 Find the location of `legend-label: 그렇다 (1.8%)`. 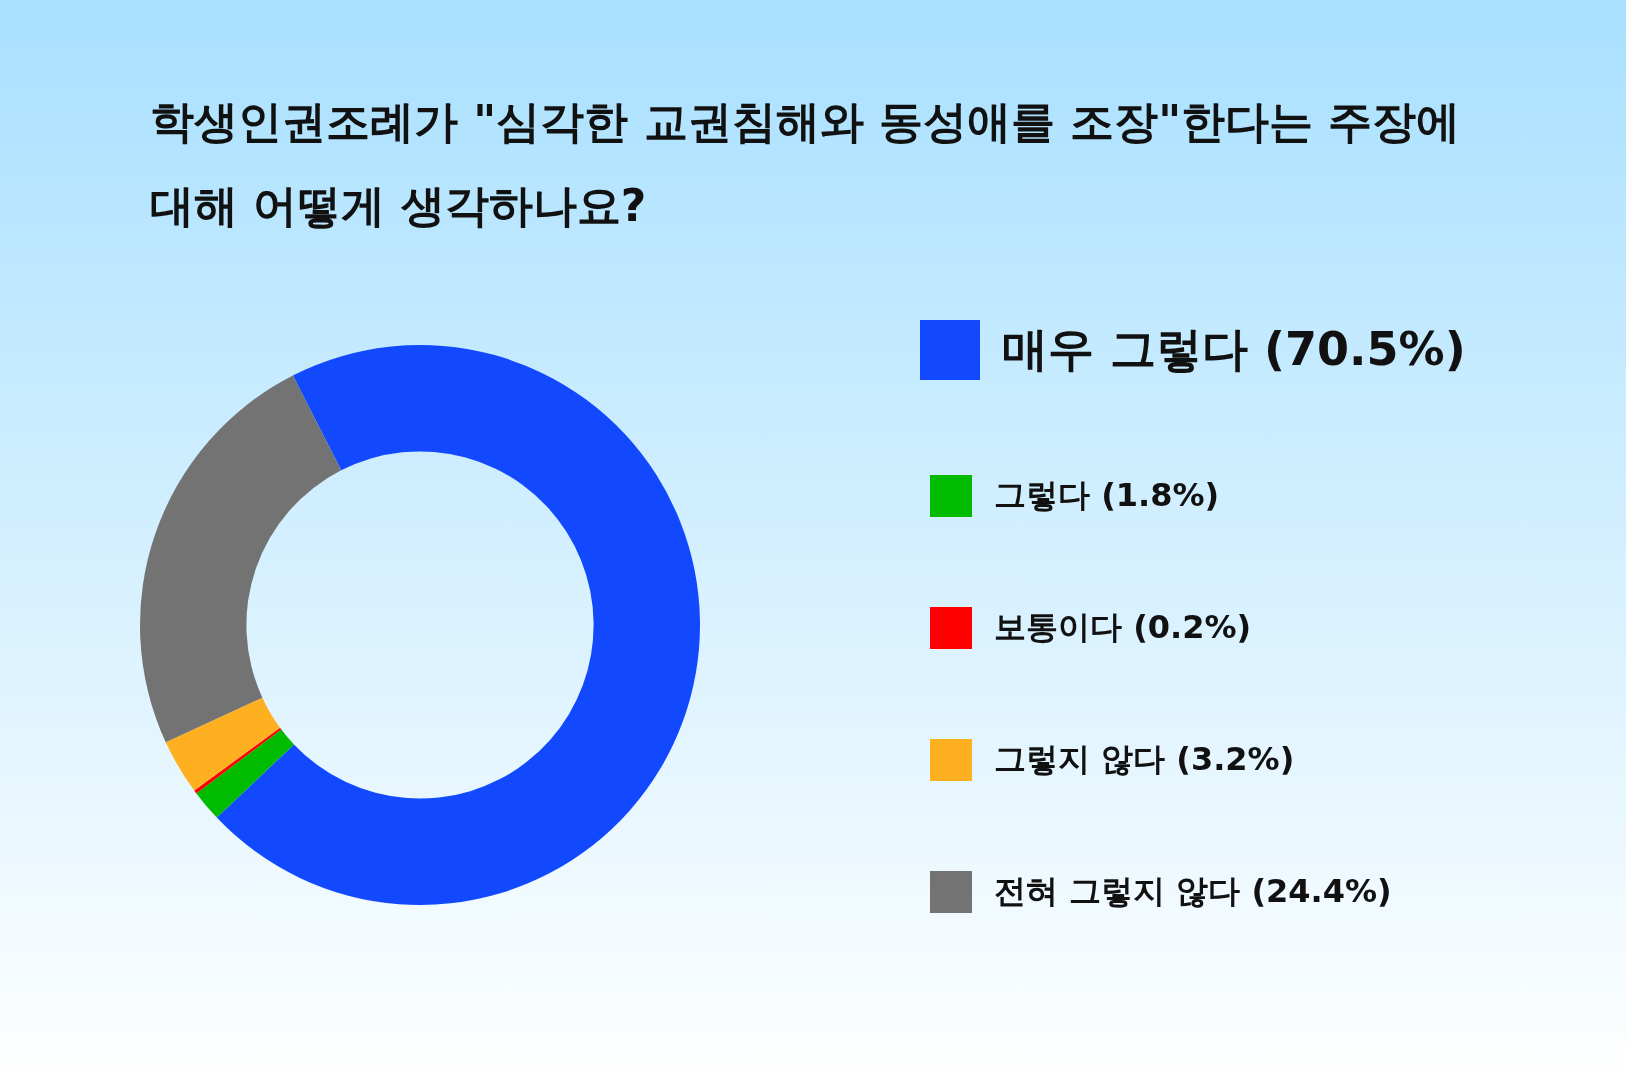

legend-label: 그렇다 (1.8%) is located at coordinates (1107, 495).